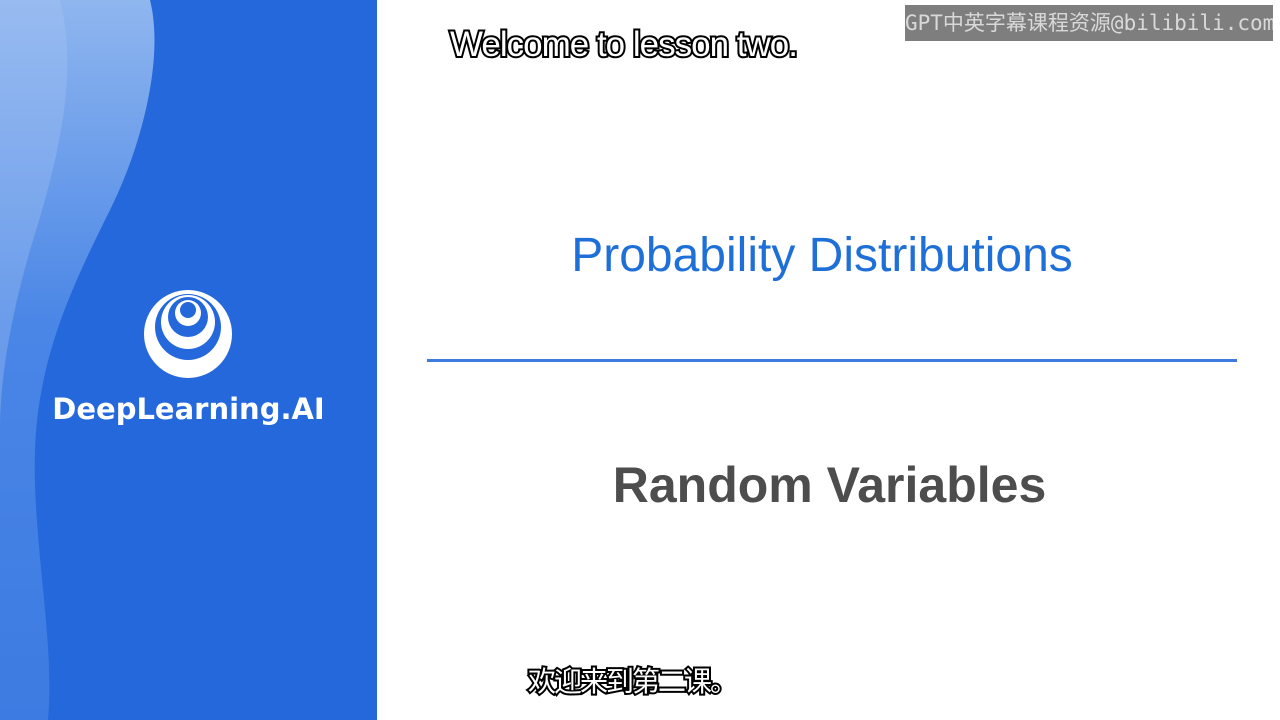 The image size is (1280, 720). What do you see at coordinates (633, 681) in the screenshot?
I see `chinese-subtitle: 欢迎来到第二课。` at bounding box center [633, 681].